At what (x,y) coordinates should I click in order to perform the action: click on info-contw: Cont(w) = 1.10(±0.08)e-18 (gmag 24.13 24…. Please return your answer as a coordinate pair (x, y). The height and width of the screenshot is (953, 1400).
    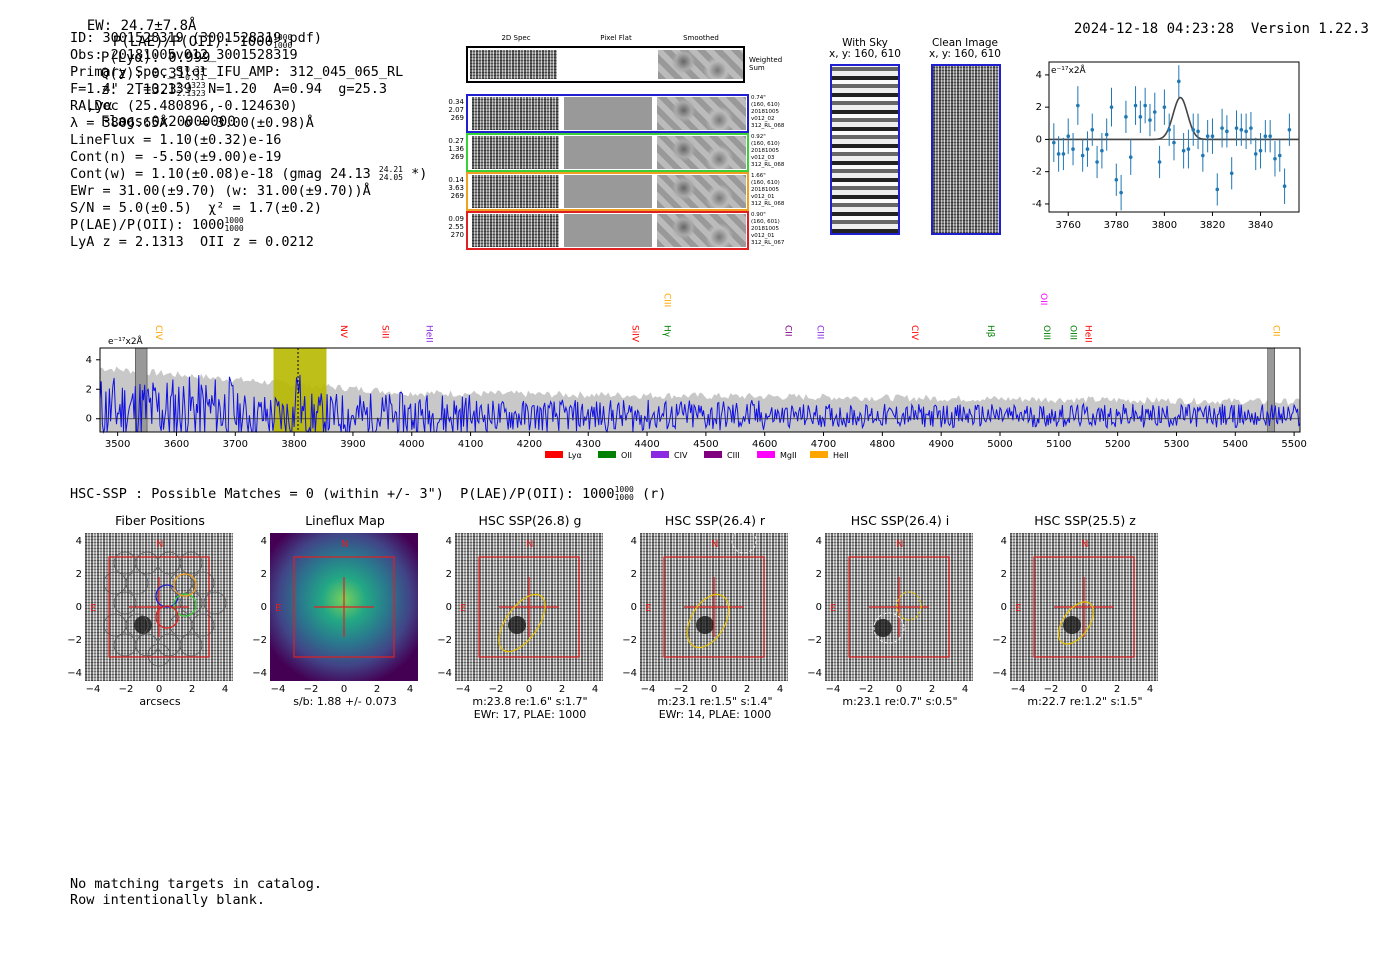
    Looking at the image, I should click on (249, 174).